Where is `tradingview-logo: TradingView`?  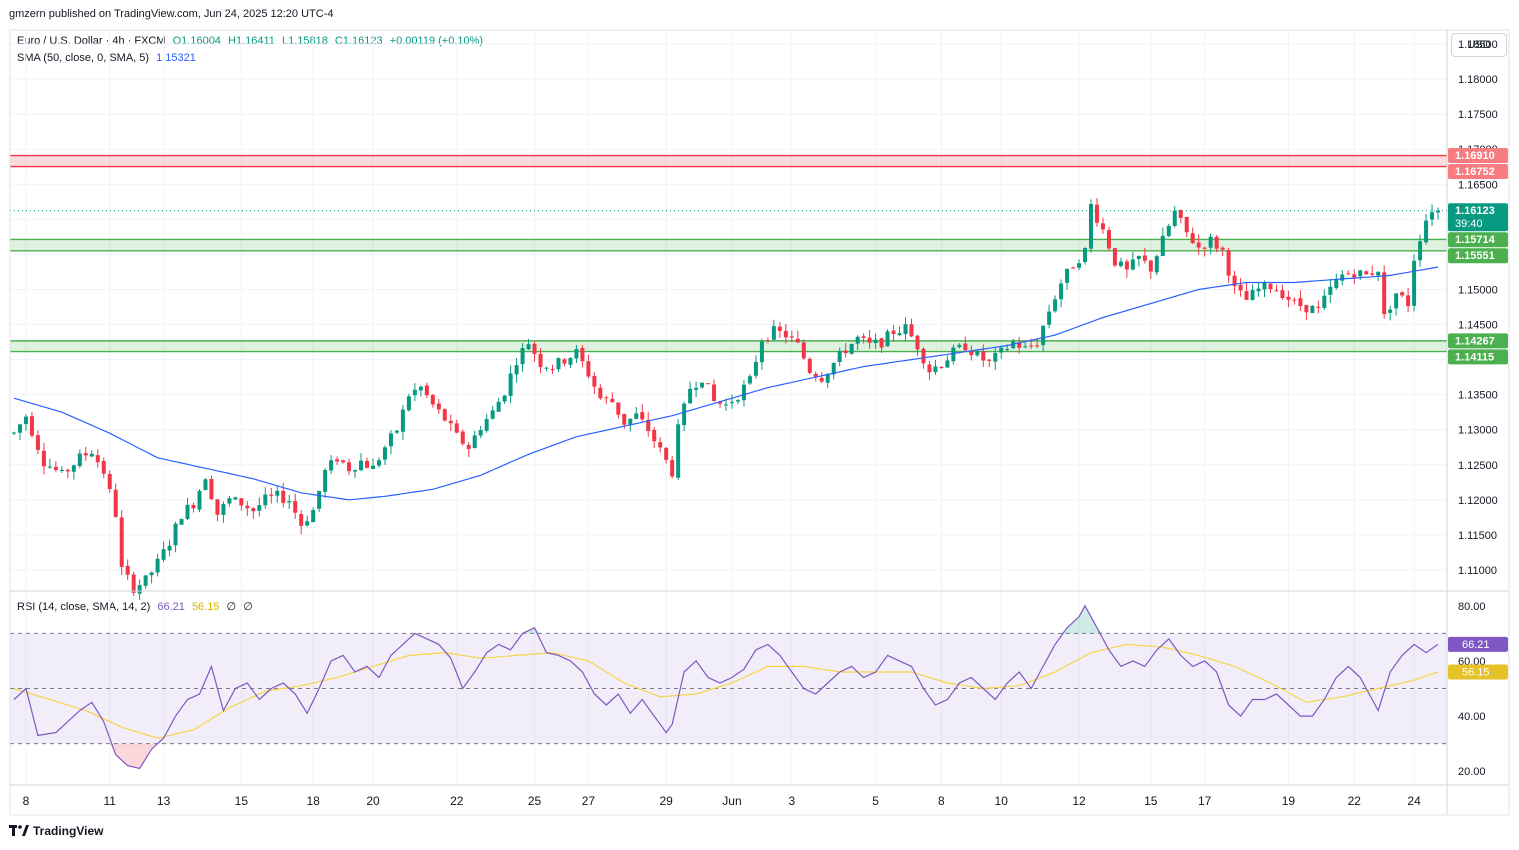
tradingview-logo: TradingView is located at coordinates (56, 831).